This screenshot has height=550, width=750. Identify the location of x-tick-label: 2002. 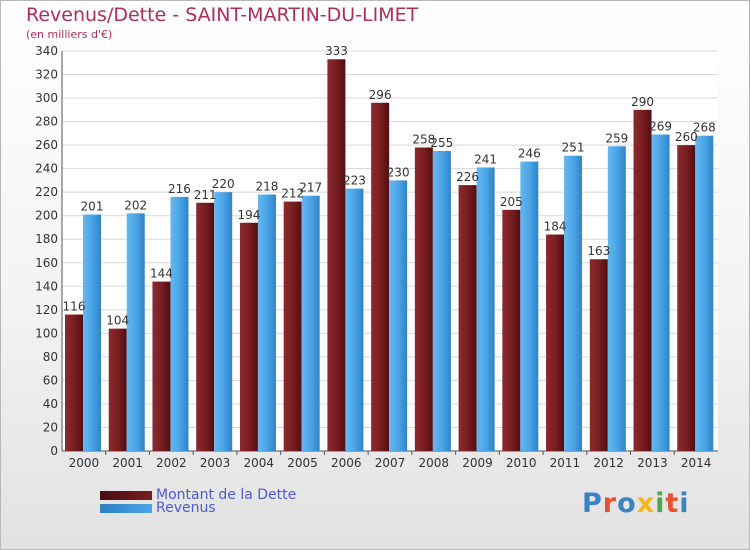
(171, 463).